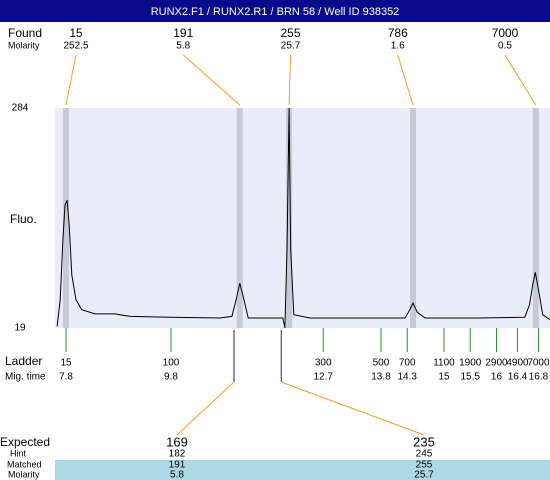 This screenshot has width=550, height=480. Describe the element at coordinates (444, 377) in the screenshot. I see `ladder-time: 15` at that location.